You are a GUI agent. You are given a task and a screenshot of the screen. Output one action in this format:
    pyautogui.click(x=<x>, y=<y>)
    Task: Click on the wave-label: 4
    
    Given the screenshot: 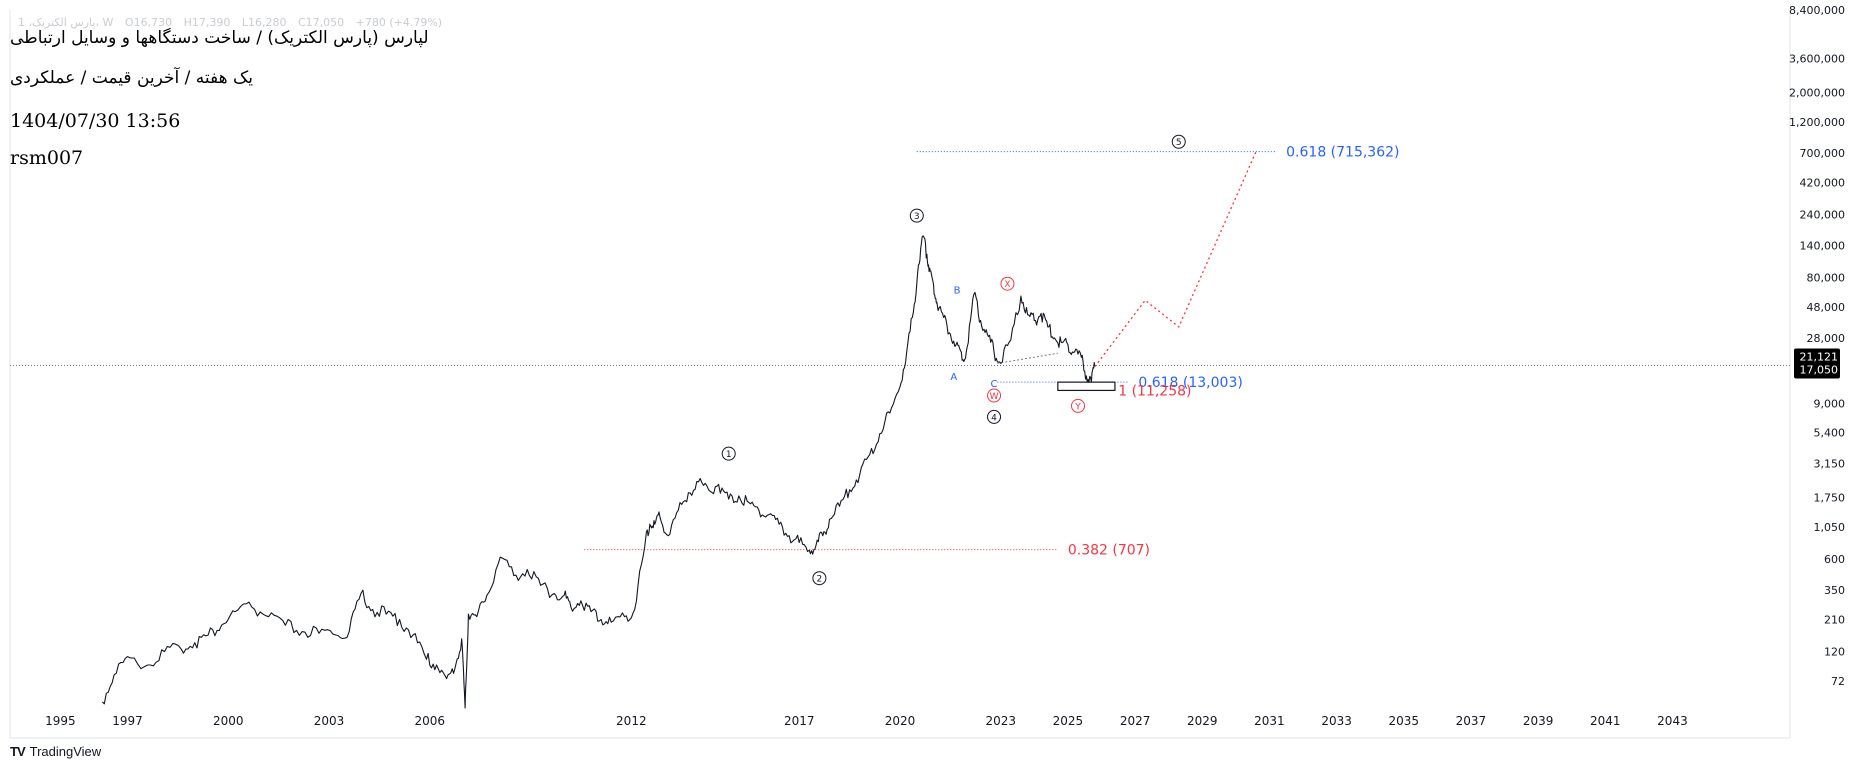 What is the action you would take?
    pyautogui.click(x=994, y=418)
    